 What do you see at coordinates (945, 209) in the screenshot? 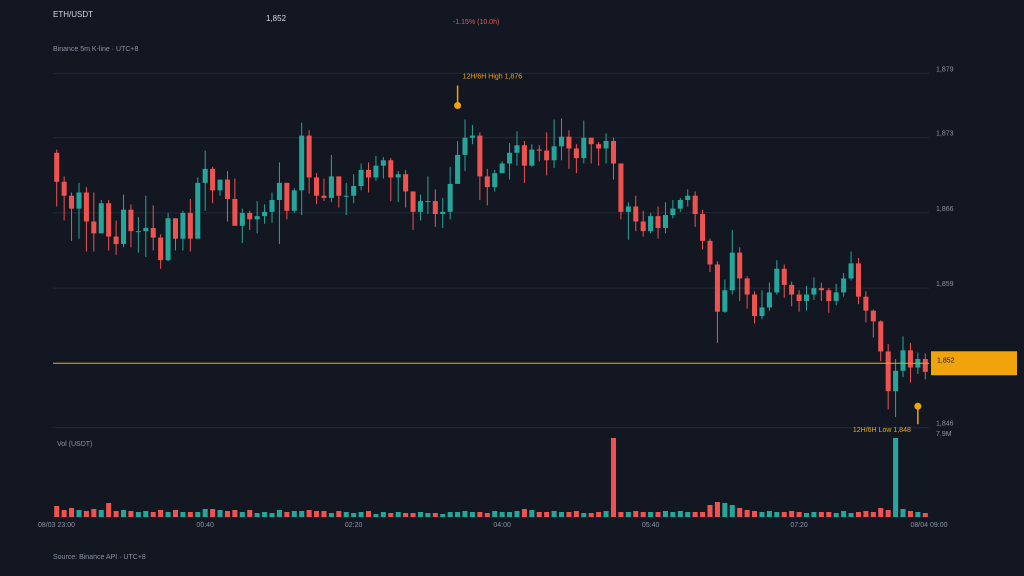
I see `price-tick-label: 1,866` at bounding box center [945, 209].